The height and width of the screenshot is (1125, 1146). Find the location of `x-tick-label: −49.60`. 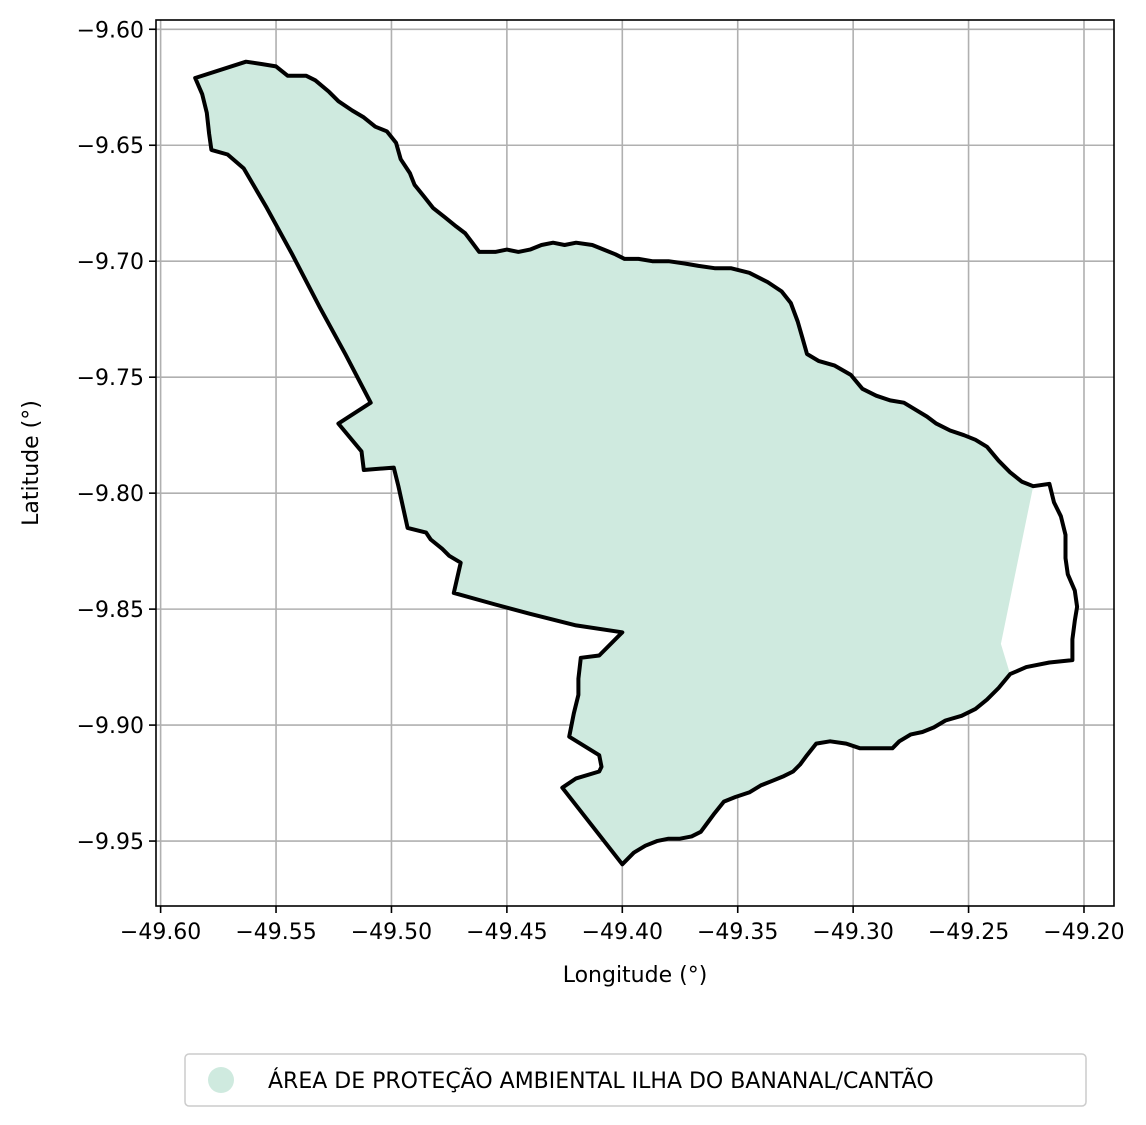

x-tick-label: −49.60 is located at coordinates (160, 932).